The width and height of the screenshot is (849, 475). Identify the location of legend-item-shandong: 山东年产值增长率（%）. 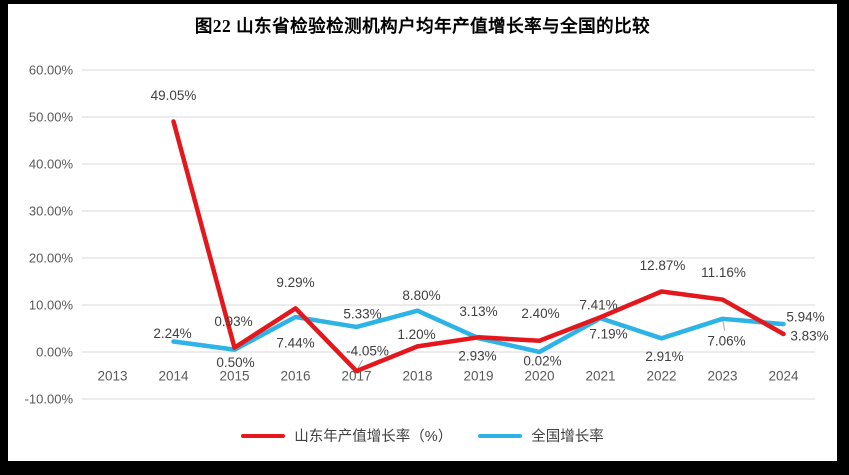
(346, 435).